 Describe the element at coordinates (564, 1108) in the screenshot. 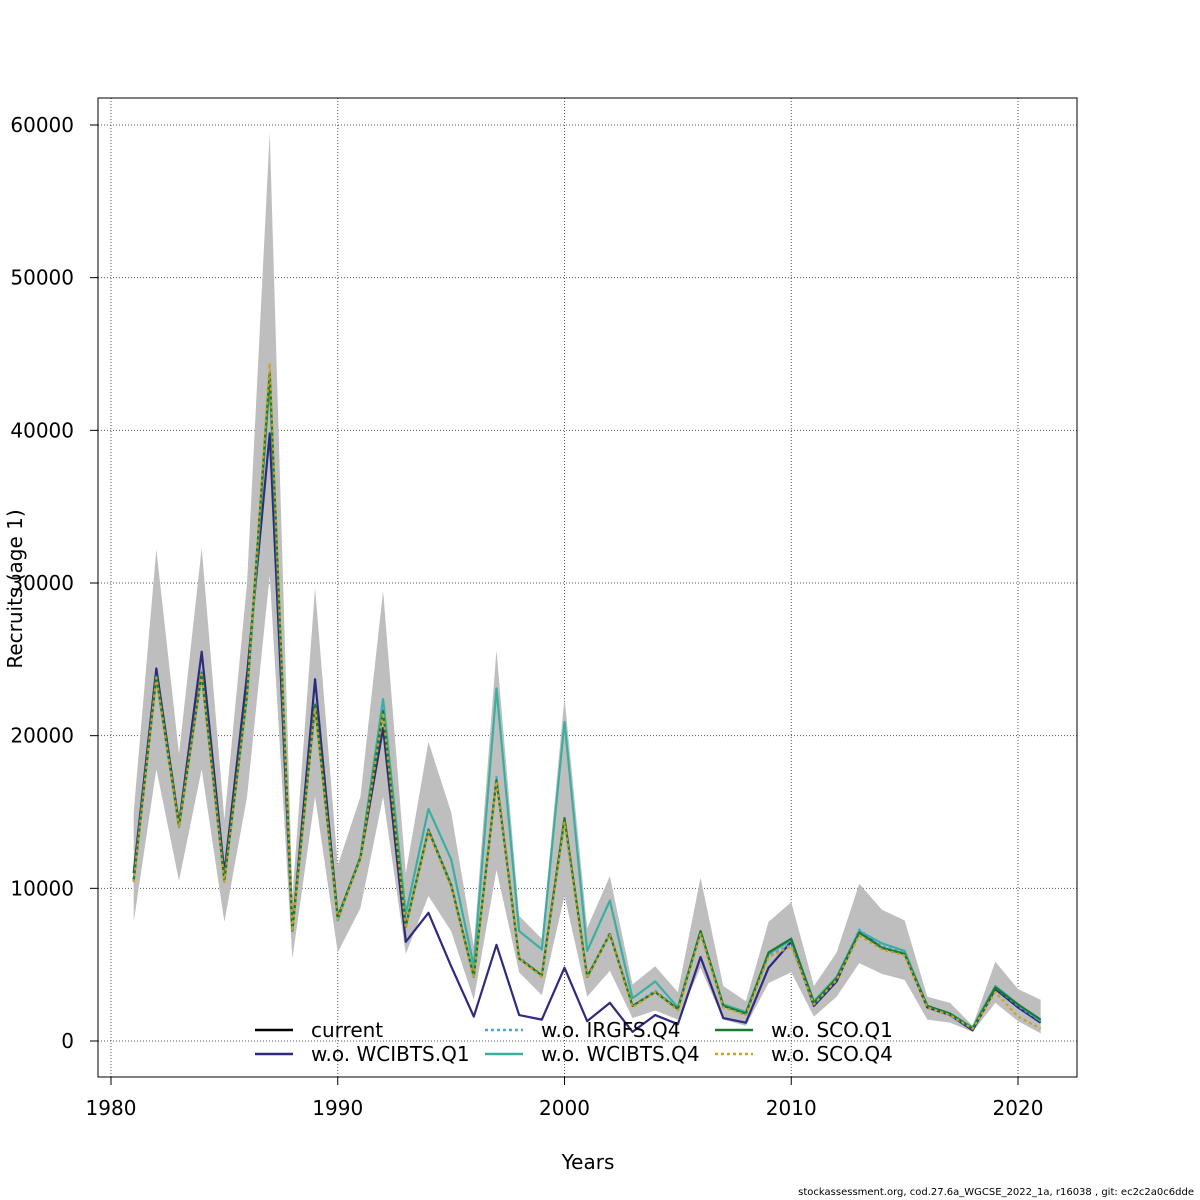

I see `x-tick-label: 2000` at that location.